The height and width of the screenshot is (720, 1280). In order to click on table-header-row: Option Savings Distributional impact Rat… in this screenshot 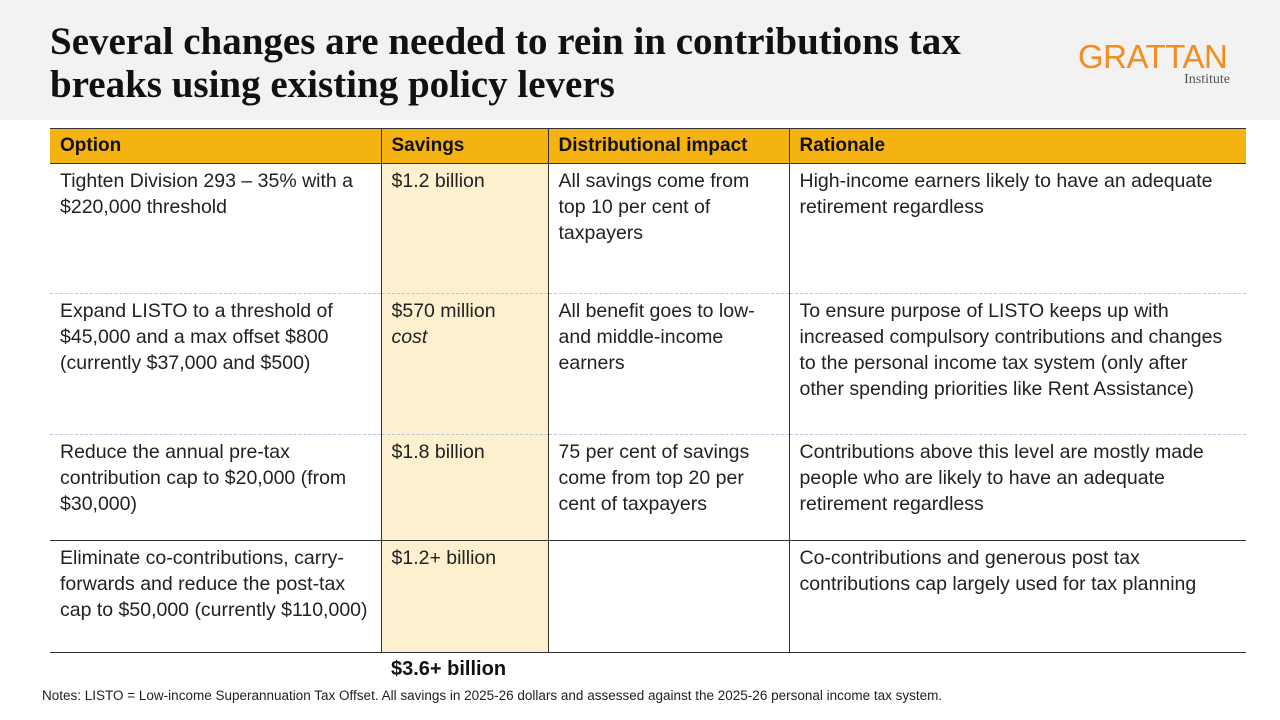, I will do `click(648, 146)`.